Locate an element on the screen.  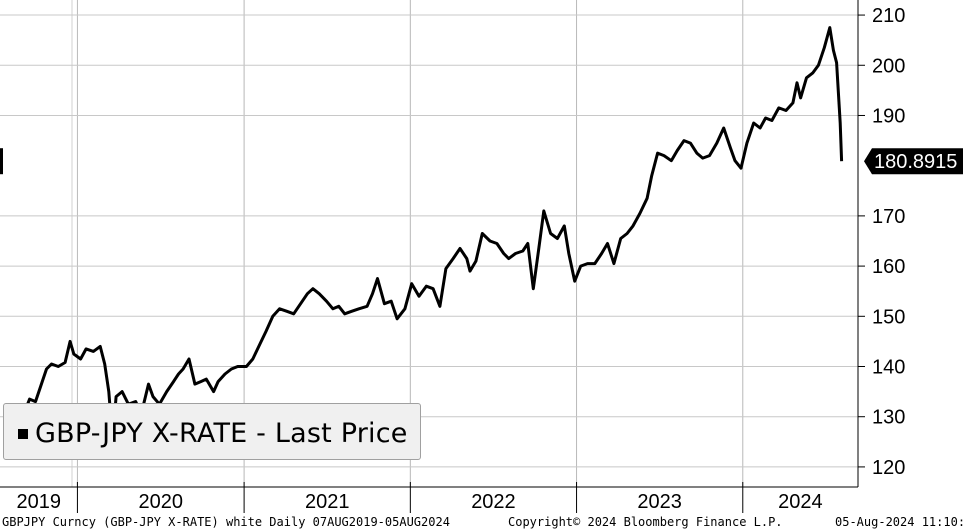
x-tick-label: 2023 is located at coordinates (659, 502).